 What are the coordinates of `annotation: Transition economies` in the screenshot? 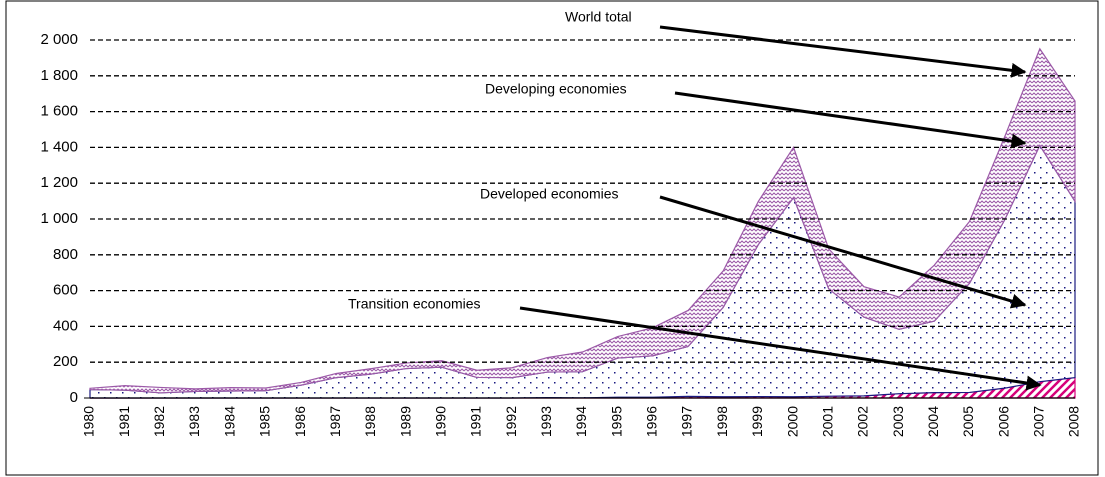 It's located at (414, 304).